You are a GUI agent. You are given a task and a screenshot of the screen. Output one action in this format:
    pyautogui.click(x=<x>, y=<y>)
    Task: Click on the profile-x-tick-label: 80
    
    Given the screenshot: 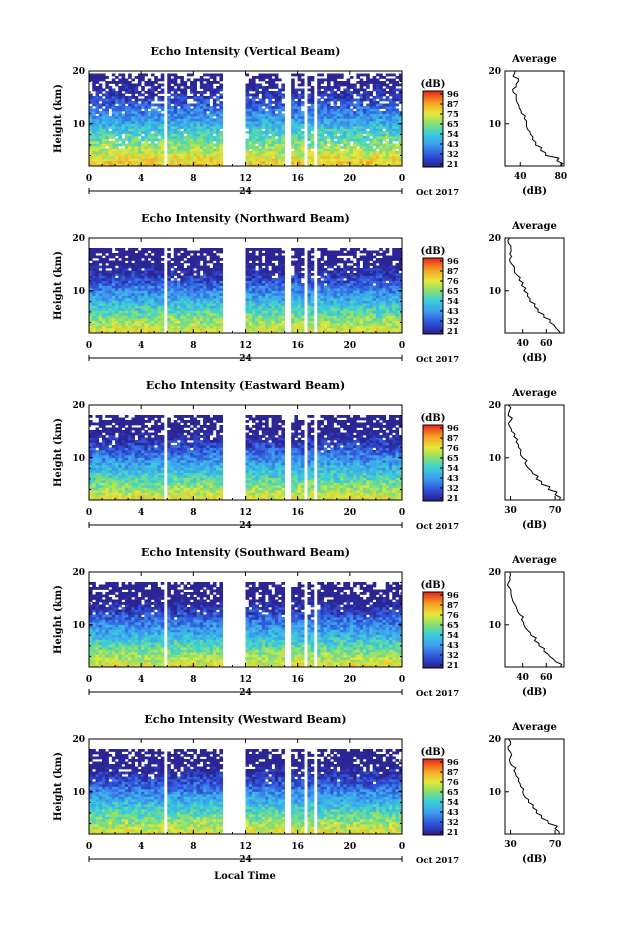 What is the action you would take?
    pyautogui.click(x=561, y=177)
    